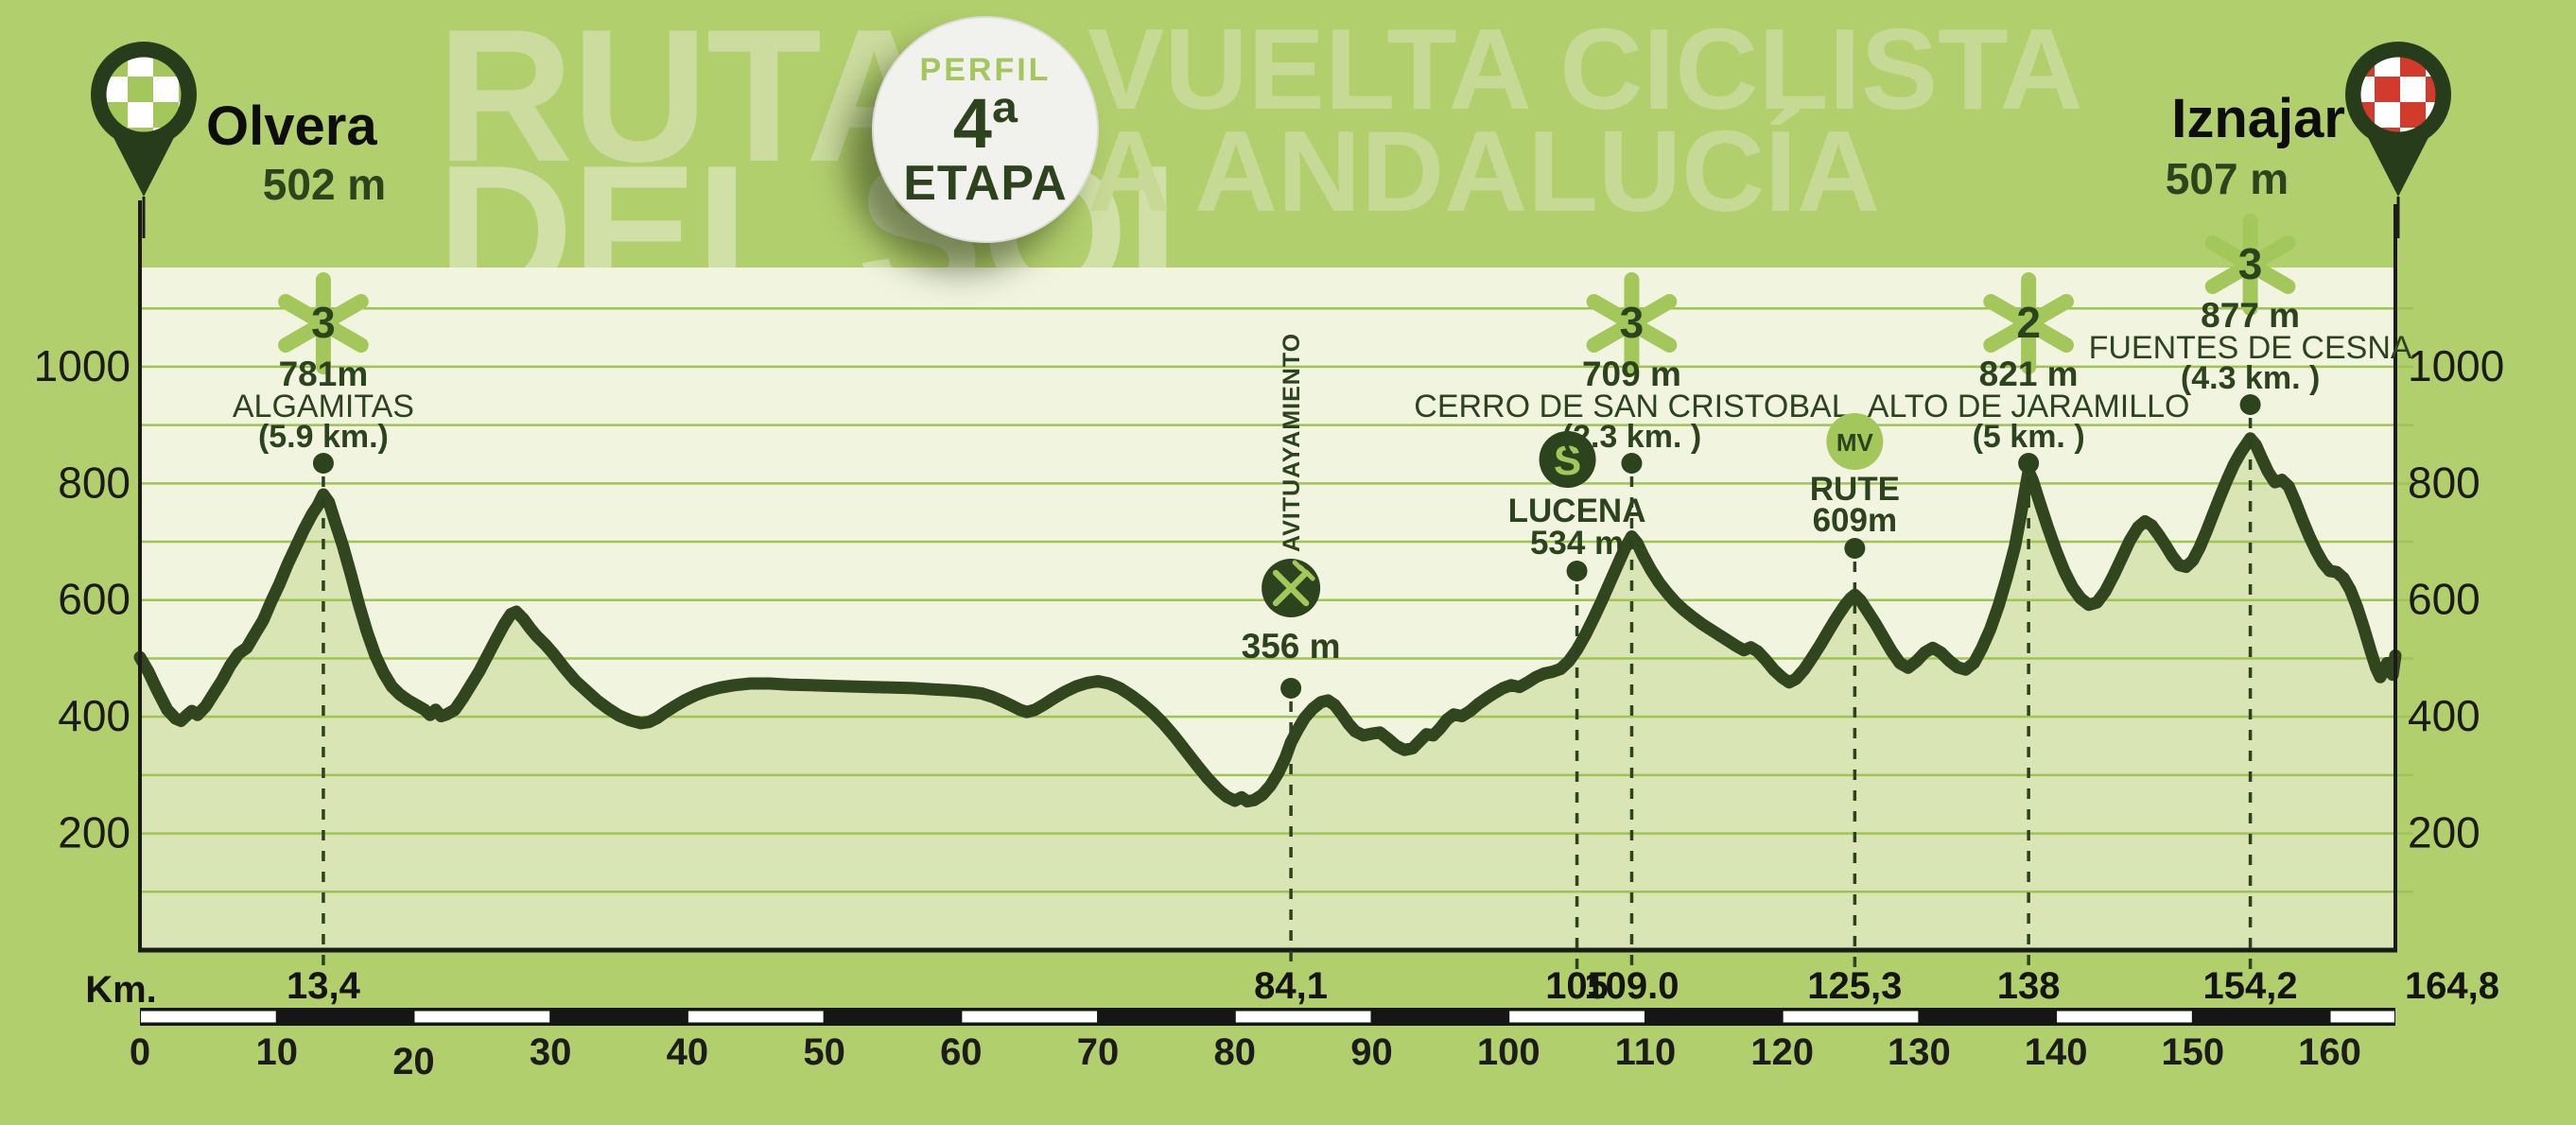 The width and height of the screenshot is (2576, 1125). I want to click on km-ruler: 0 10 20 30 40 50 60 70 80 90 100 110 120 130 140 150 160, so click(1262, 1045).